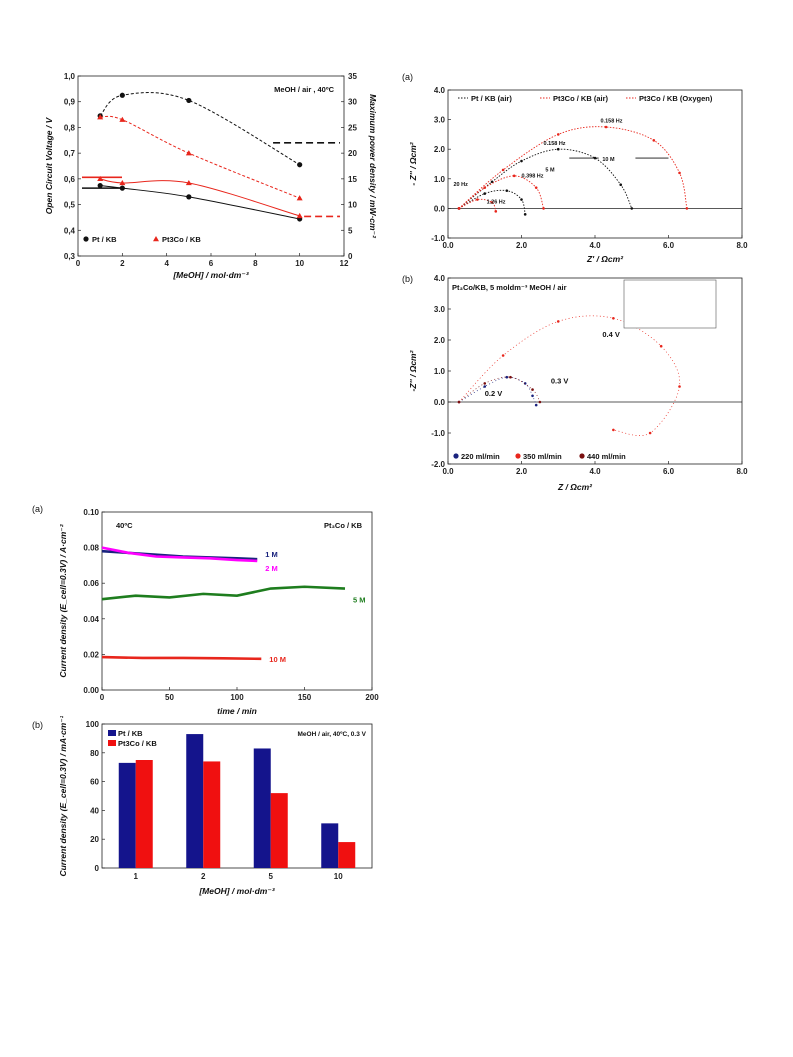 The image size is (793, 1057). Describe the element at coordinates (37, 725) in the screenshot. I see `panel-label: (b)` at that location.